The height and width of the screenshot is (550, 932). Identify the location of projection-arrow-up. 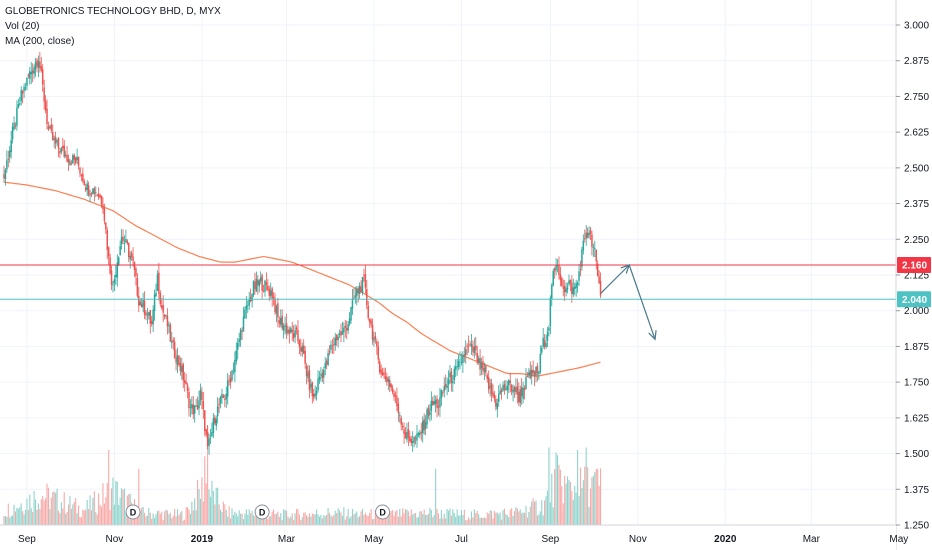
(615, 279).